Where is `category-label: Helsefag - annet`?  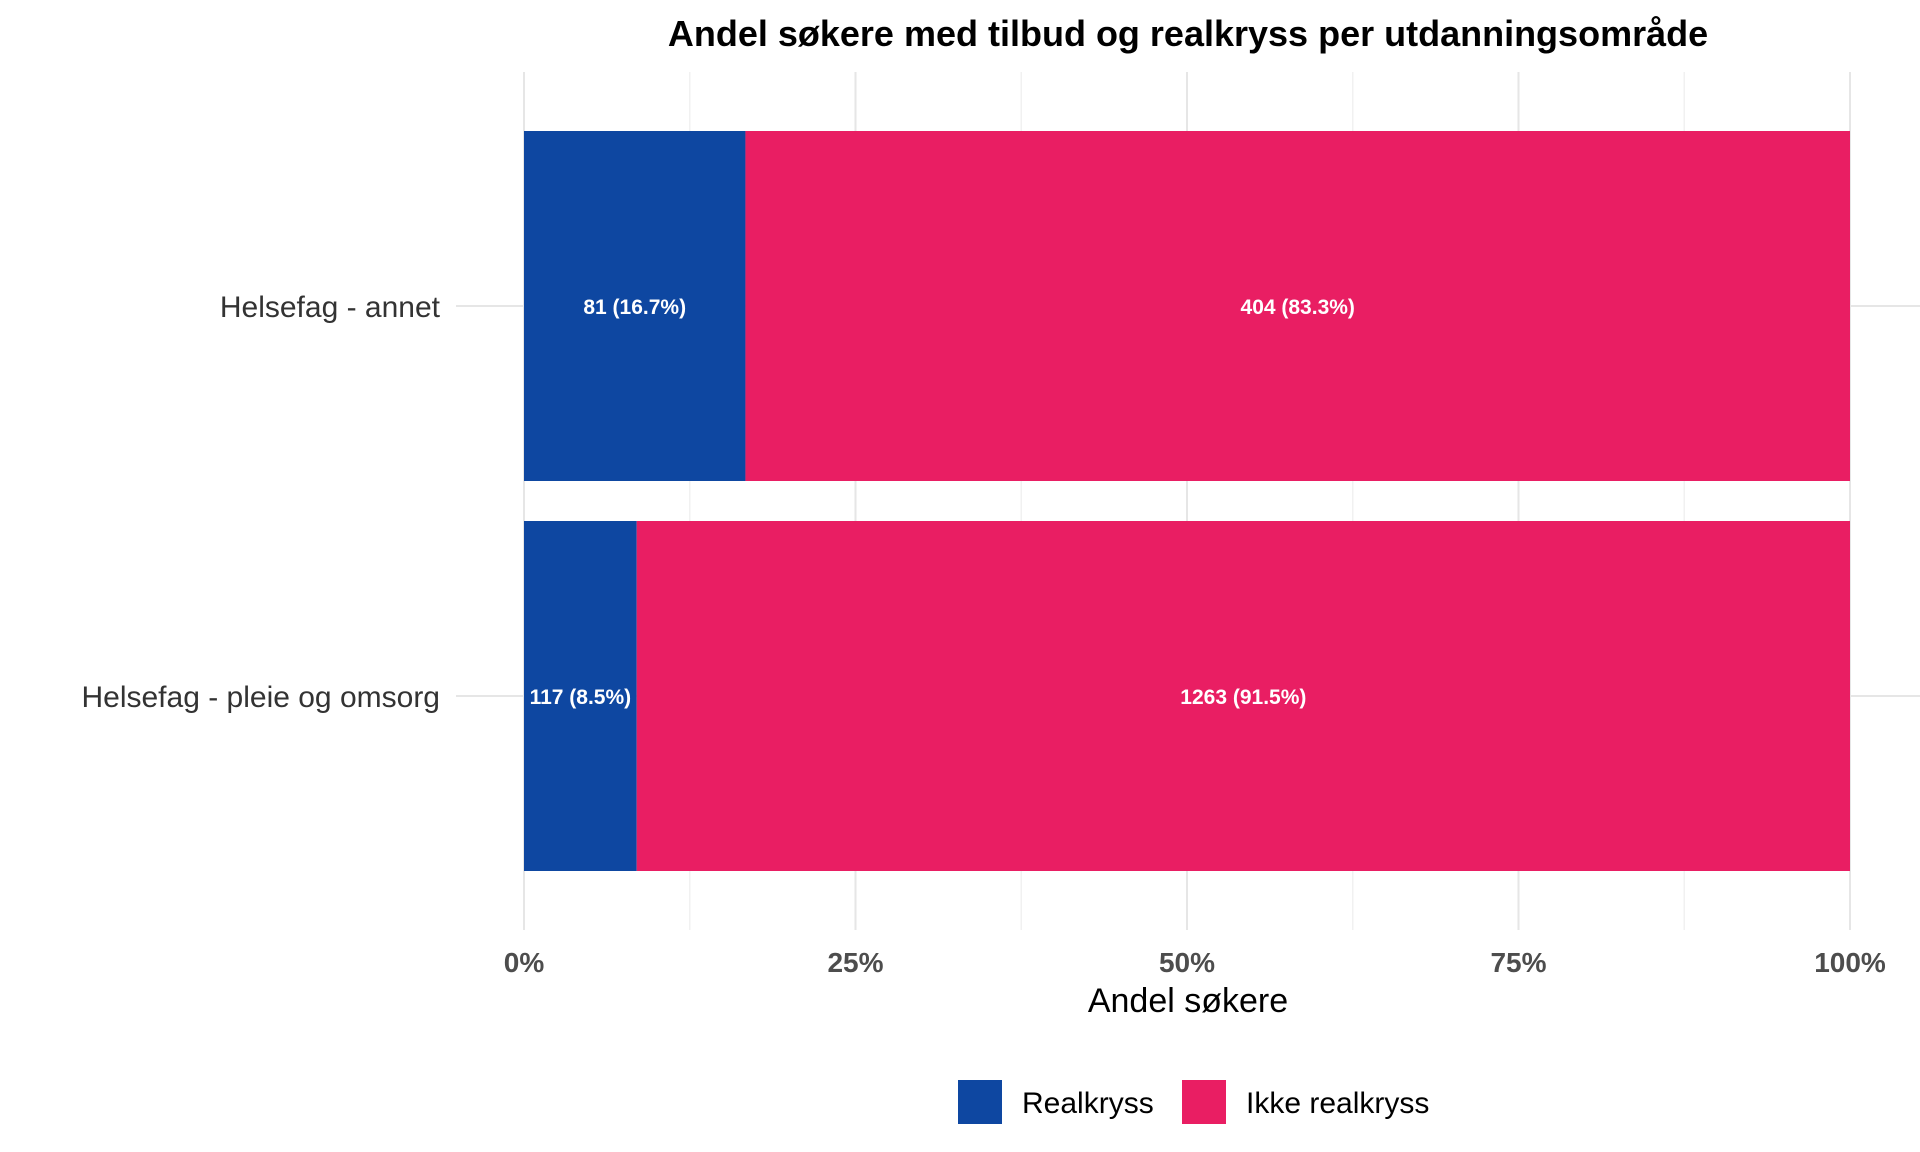 category-label: Helsefag - annet is located at coordinates (330, 307).